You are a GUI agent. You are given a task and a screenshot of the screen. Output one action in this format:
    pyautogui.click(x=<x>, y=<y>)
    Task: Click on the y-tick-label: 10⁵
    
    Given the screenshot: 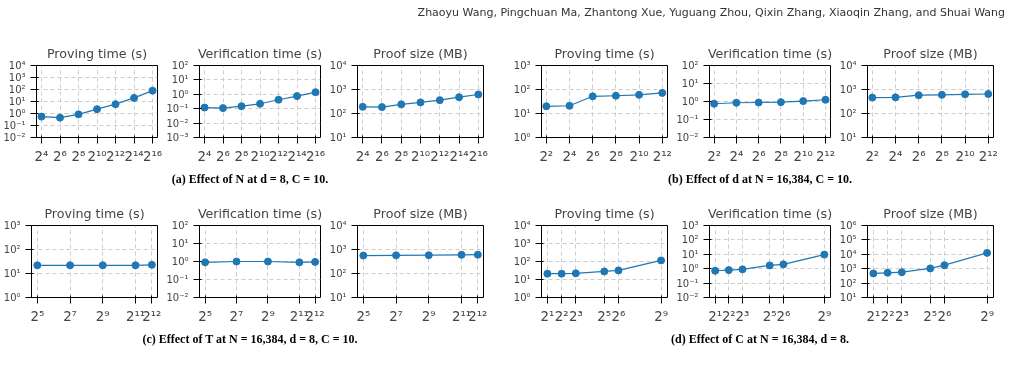 What is the action you would take?
    pyautogui.click(x=848, y=240)
    